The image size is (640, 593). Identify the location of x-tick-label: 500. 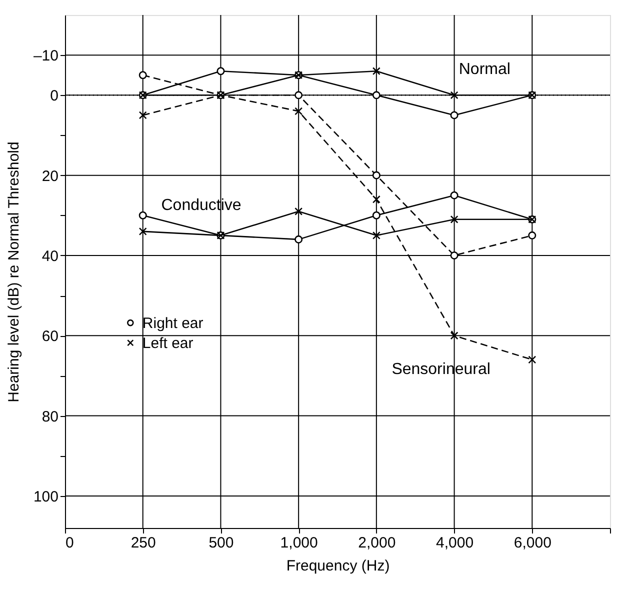
(221, 543).